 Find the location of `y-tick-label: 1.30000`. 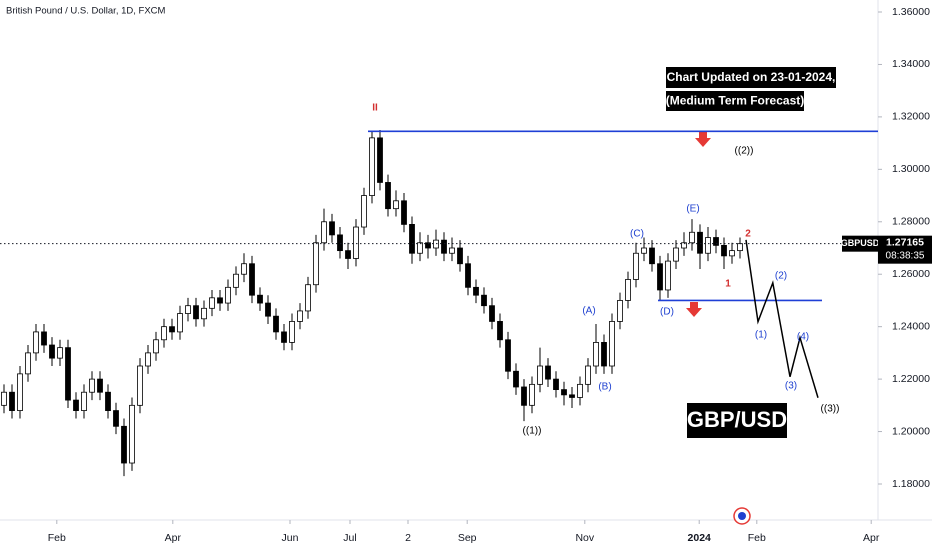

y-tick-label: 1.30000 is located at coordinates (911, 169).